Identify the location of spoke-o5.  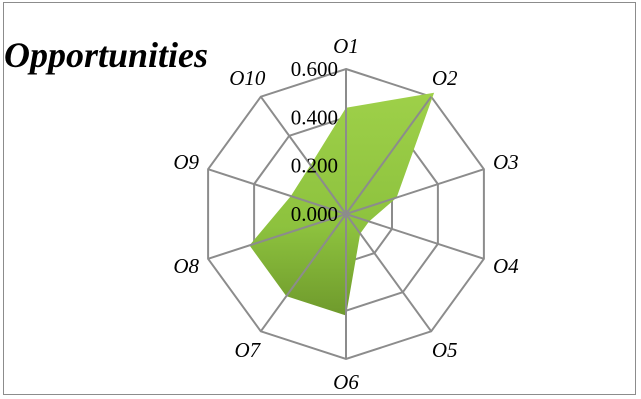
(389, 272).